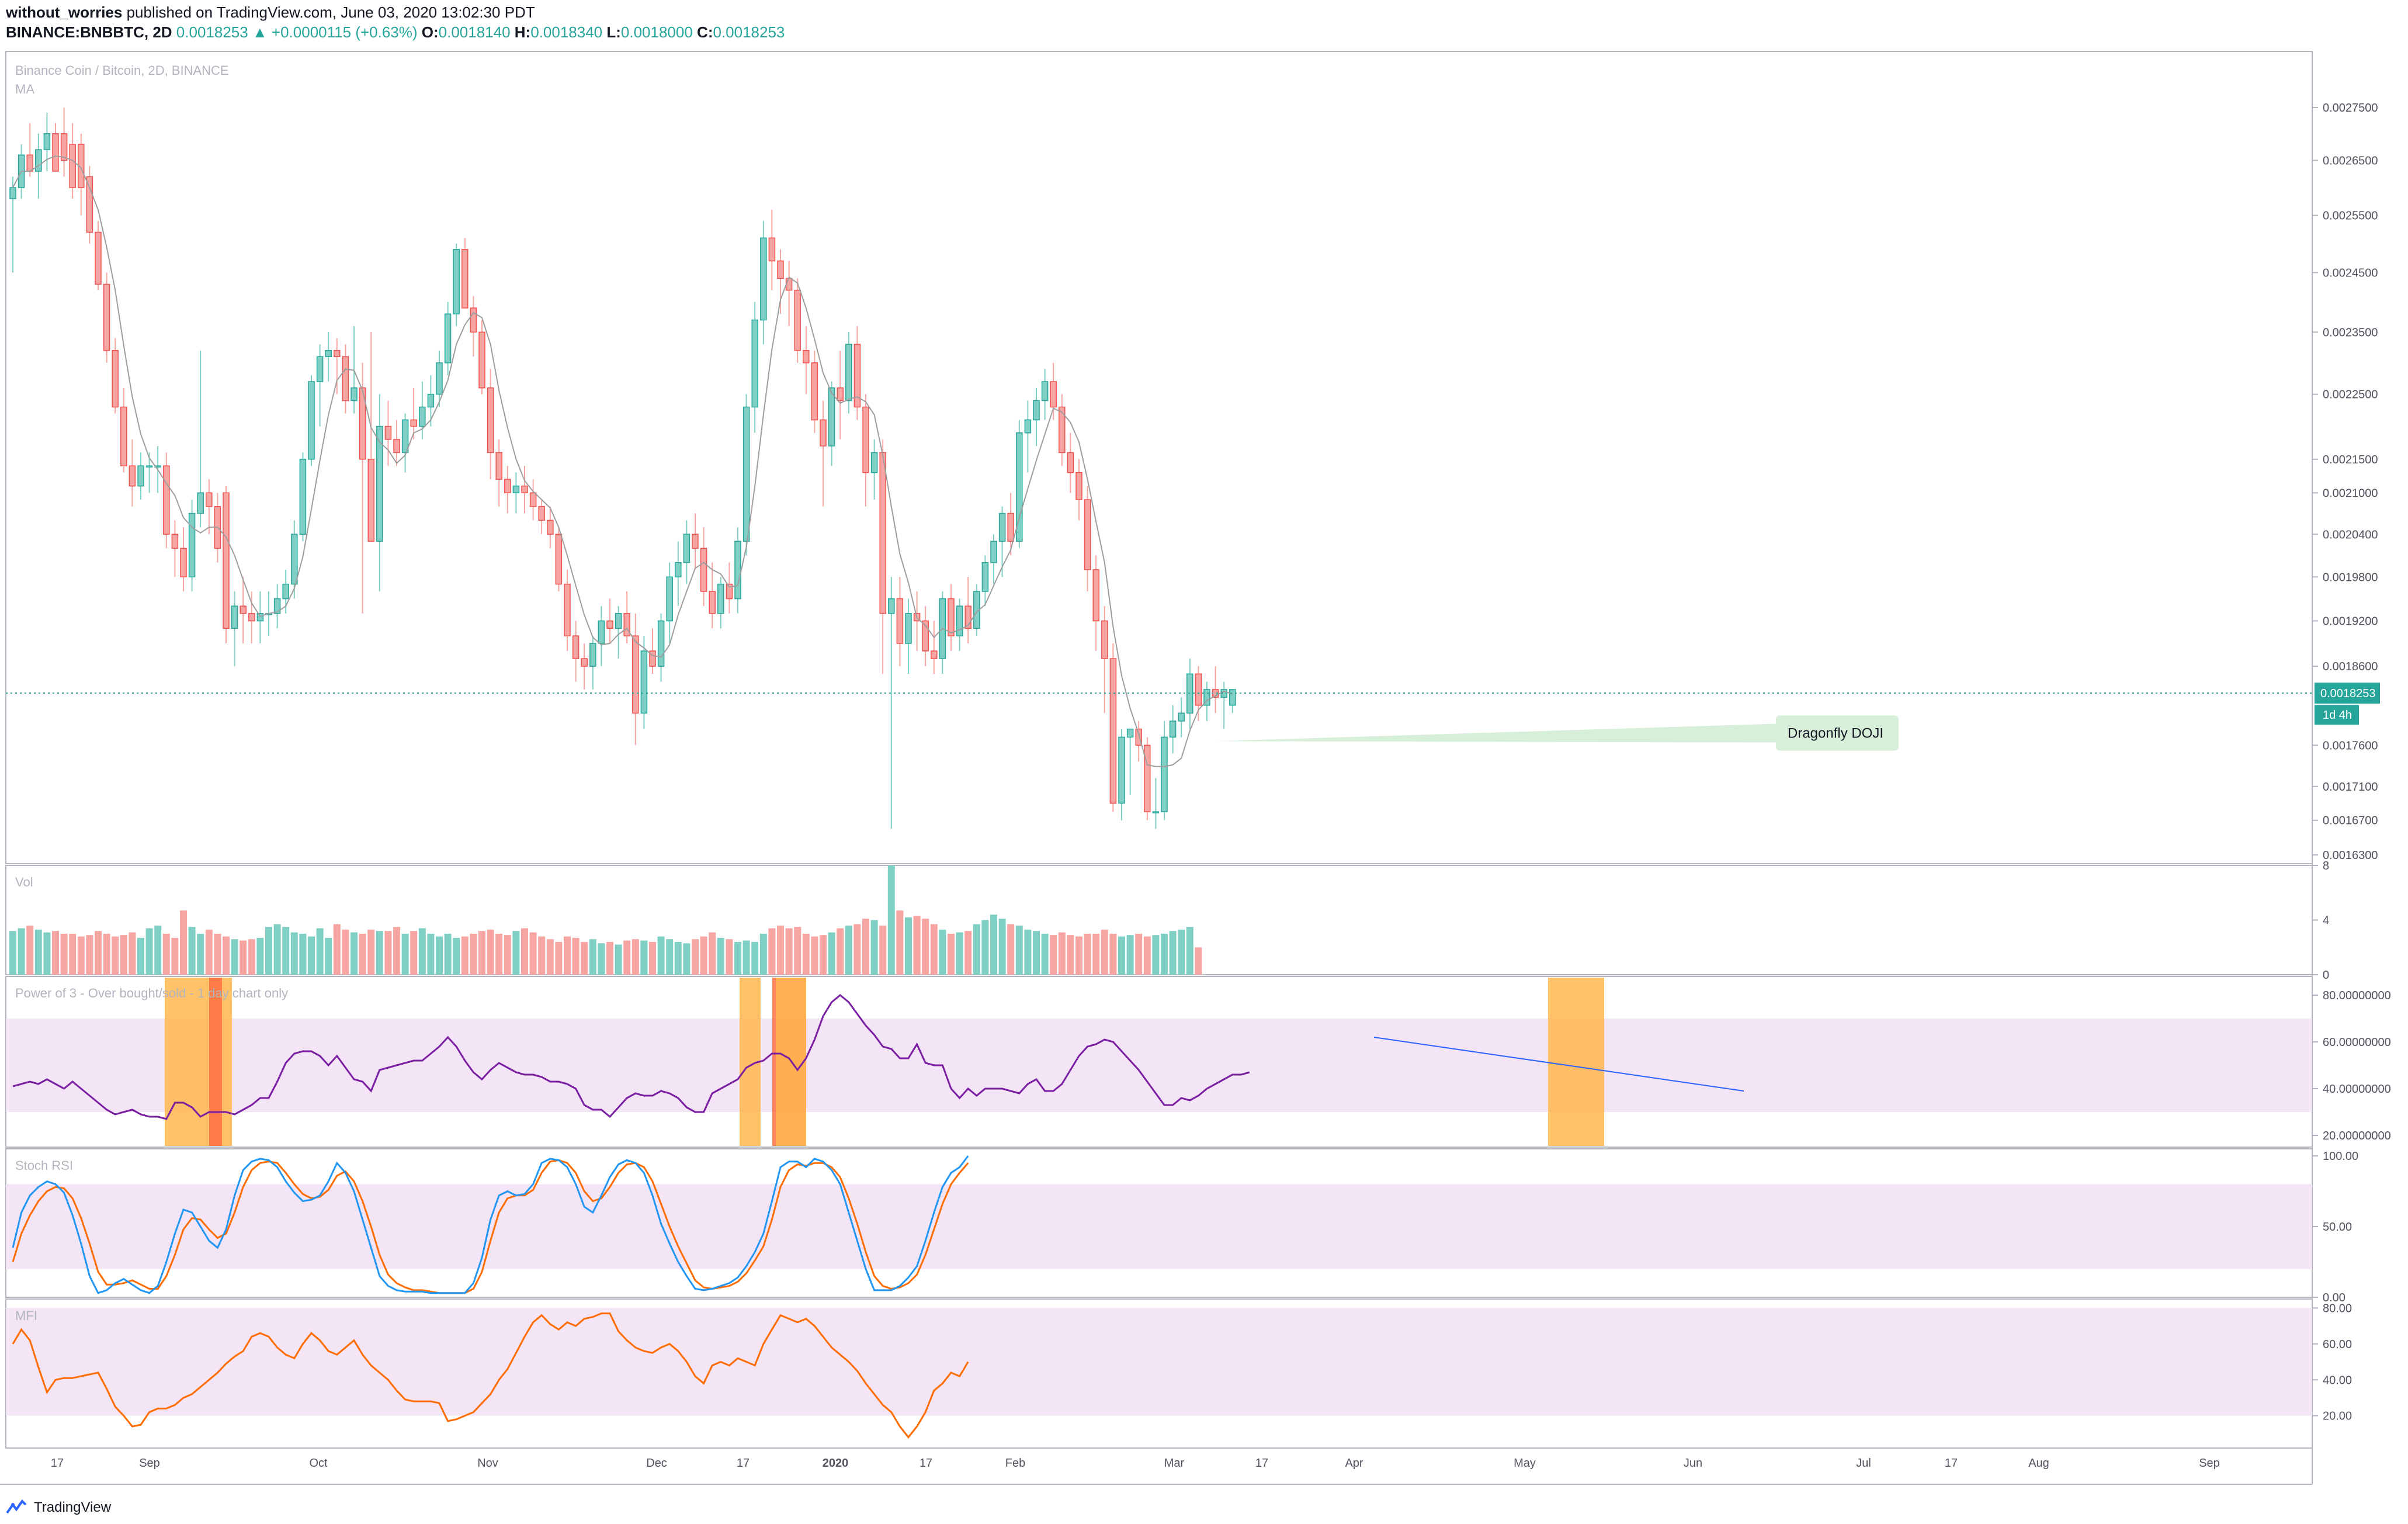 Image resolution: width=2408 pixels, height=1524 pixels. Describe the element at coordinates (2350, 621) in the screenshot. I see `price-tick-label: 0.0019200` at that location.